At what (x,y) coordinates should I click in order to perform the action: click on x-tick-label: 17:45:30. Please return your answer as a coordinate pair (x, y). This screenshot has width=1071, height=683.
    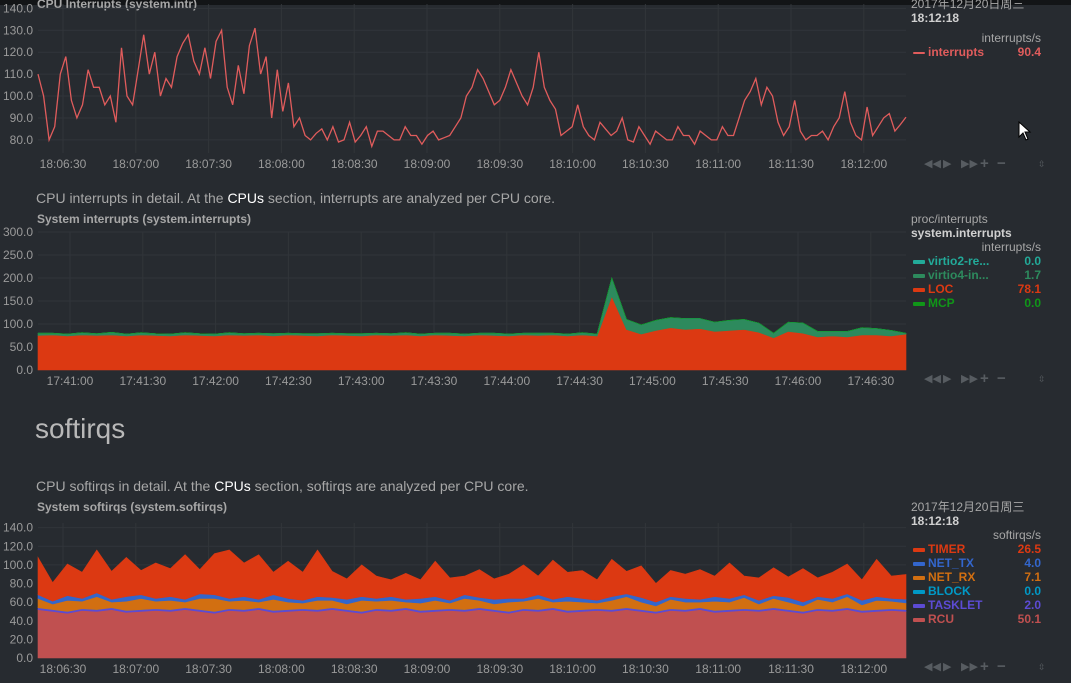
    Looking at the image, I should click on (725, 381).